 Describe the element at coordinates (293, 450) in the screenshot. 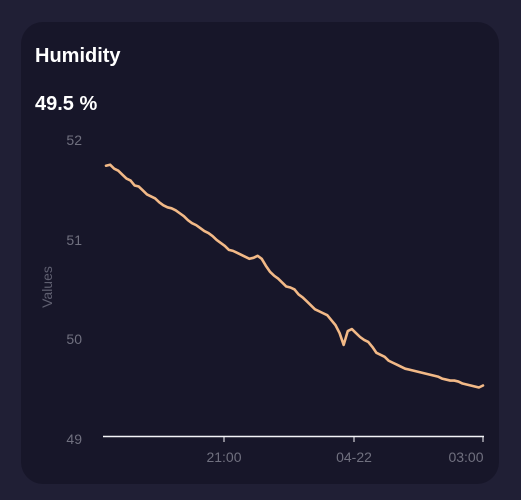

I see `x-axis: 21:00 04-22 03:00` at that location.